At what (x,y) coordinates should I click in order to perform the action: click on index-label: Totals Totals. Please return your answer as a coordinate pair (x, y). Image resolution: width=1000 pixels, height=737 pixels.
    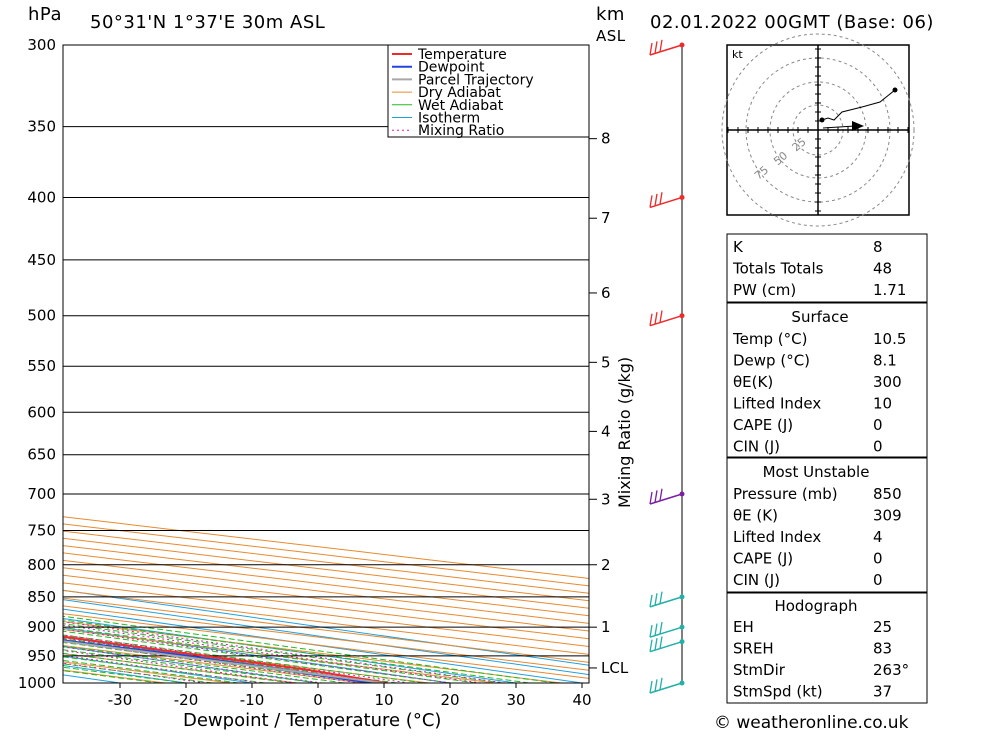
    Looking at the image, I should click on (778, 269).